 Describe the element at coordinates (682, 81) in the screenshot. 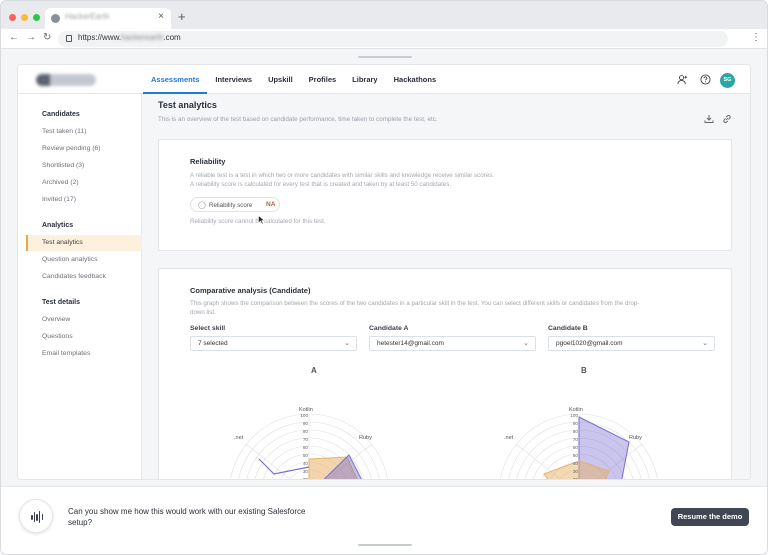

I see `add-user-icon` at that location.